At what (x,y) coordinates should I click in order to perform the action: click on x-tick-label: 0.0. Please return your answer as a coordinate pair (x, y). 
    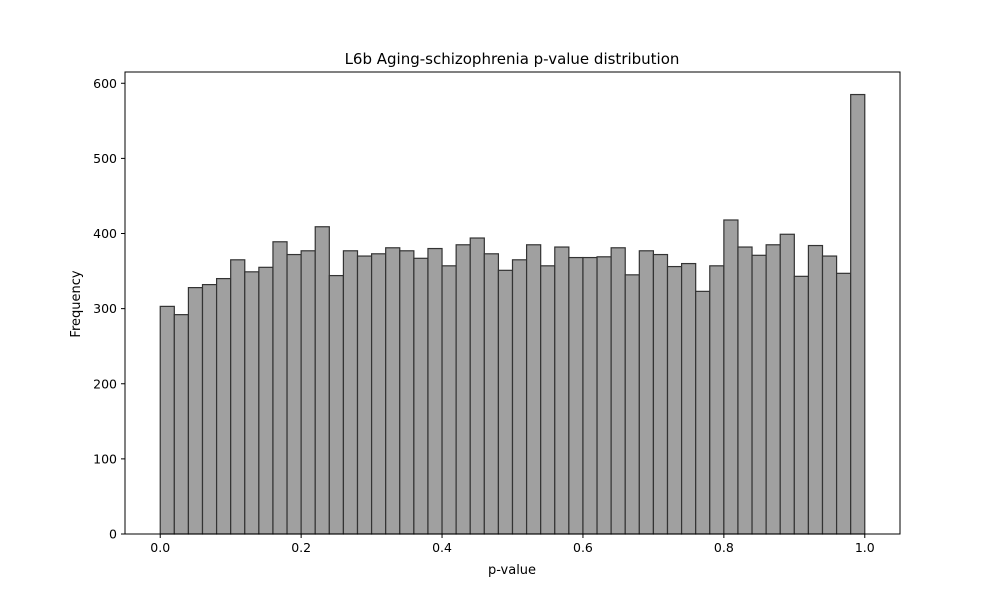
    Looking at the image, I should click on (160, 547).